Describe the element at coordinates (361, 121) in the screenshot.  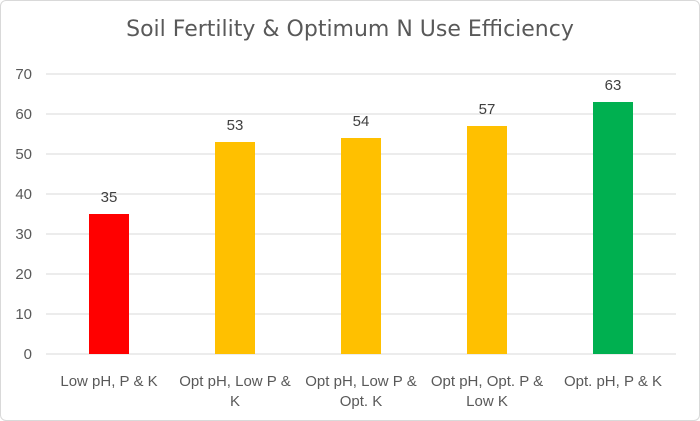
I see `data-label: 54` at that location.